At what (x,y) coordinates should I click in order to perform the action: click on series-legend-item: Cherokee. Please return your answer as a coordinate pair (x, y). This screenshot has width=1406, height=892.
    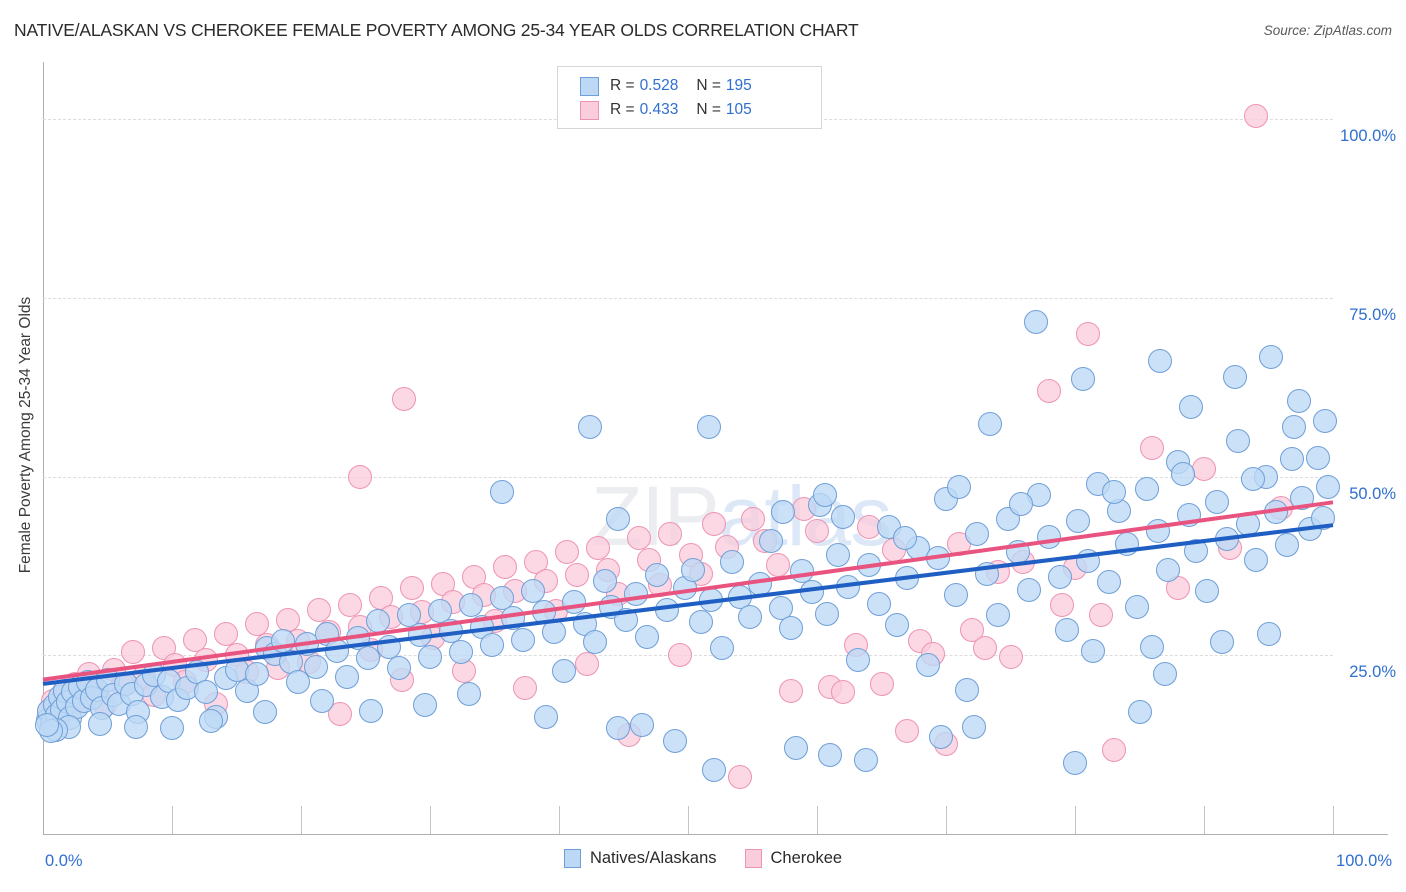
    Looking at the image, I should click on (793, 858).